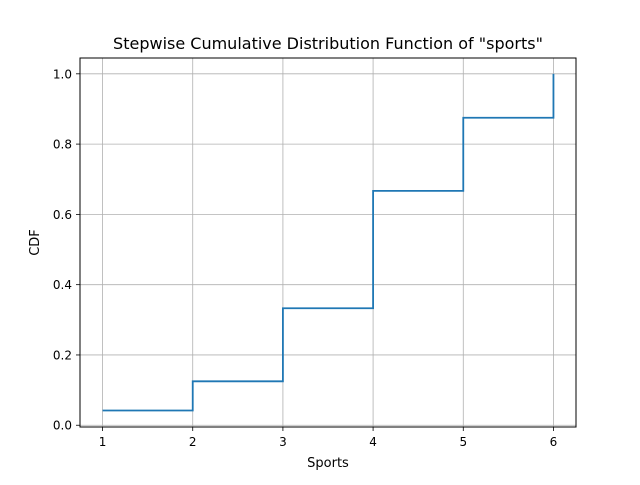 The width and height of the screenshot is (640, 485). What do you see at coordinates (283, 442) in the screenshot?
I see `x-tick-label: 3` at bounding box center [283, 442].